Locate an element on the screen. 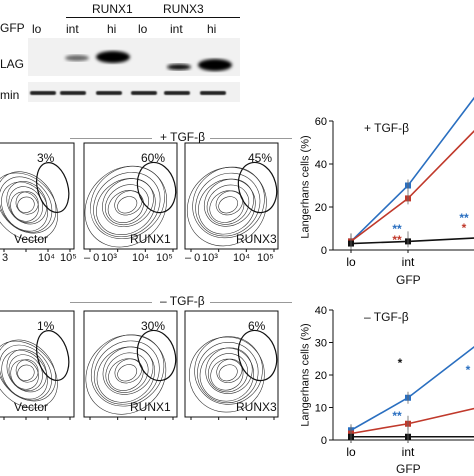 Image resolution: width=474 pixels, height=476 pixels. x-axis-label-bottom: GFP is located at coordinates (408, 469).